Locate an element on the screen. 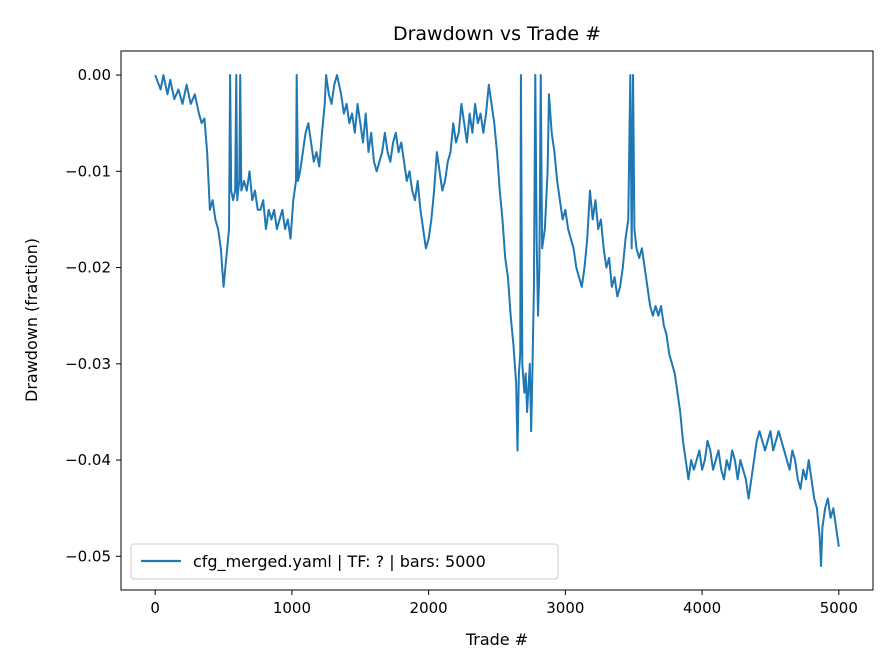 This screenshot has height=672, width=896. legend-box is located at coordinates (344, 561).